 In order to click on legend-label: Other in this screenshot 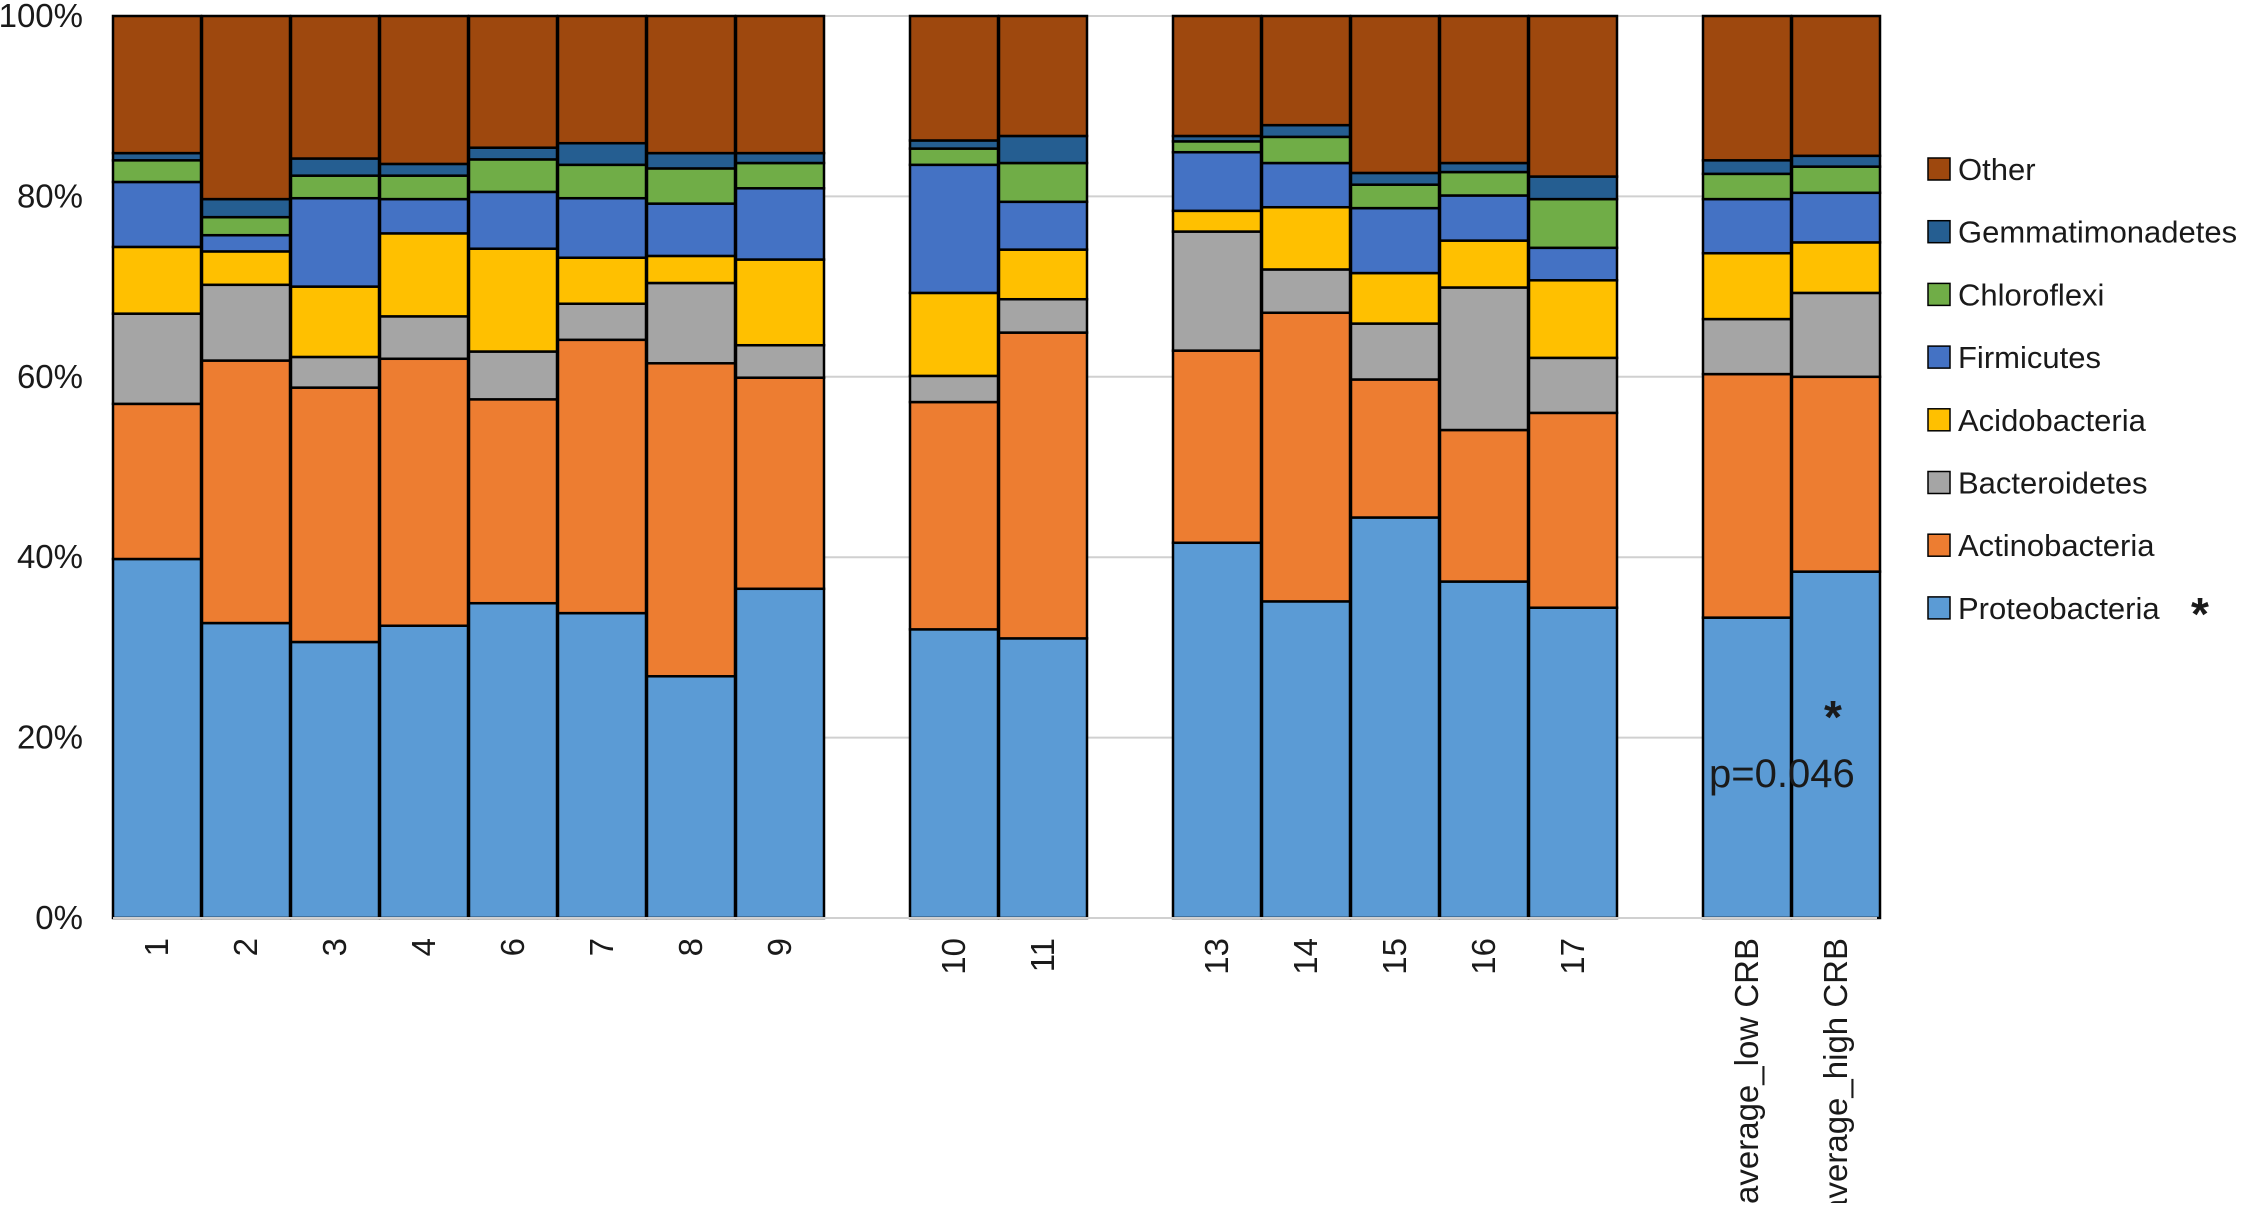, I will do `click(1997, 169)`.